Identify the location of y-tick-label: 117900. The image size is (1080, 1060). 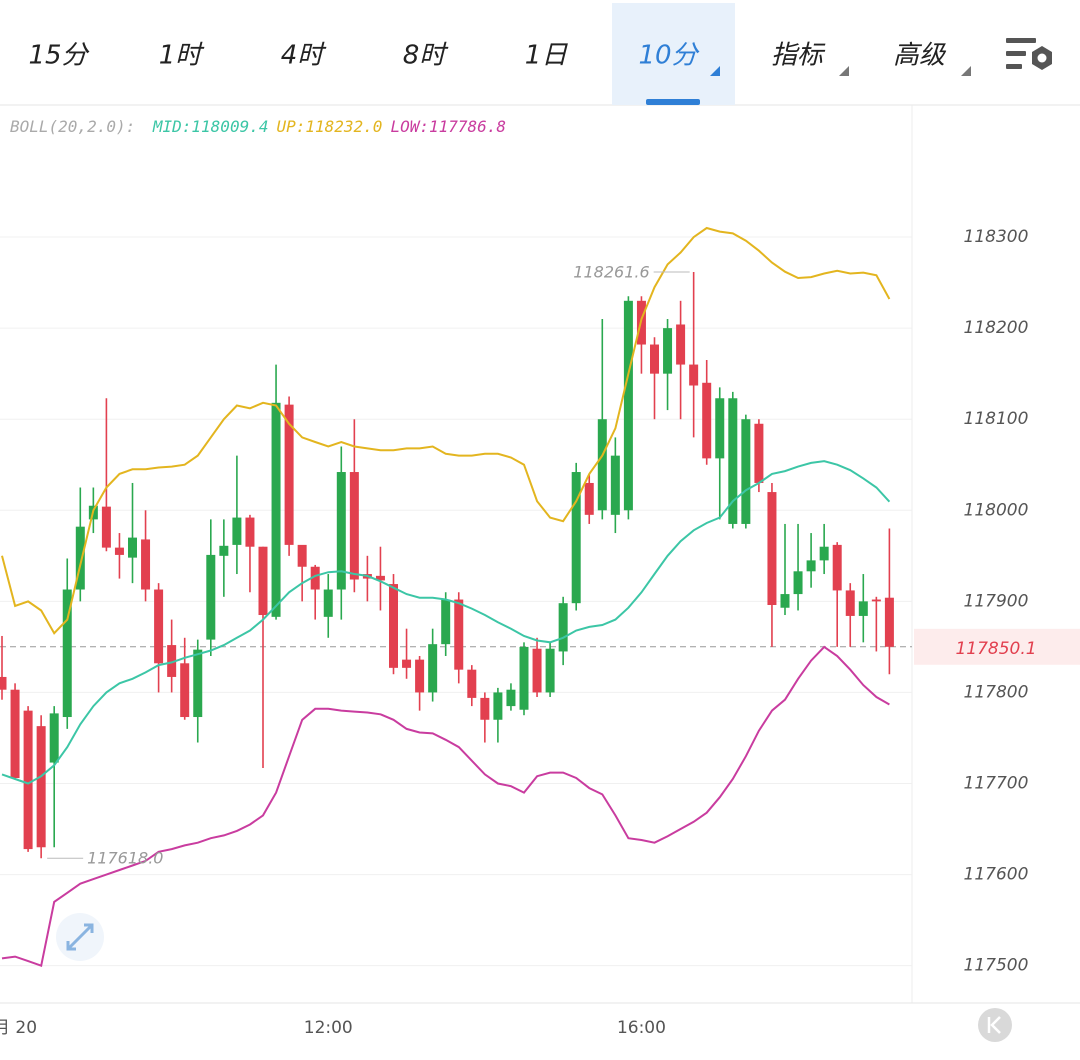
(996, 601).